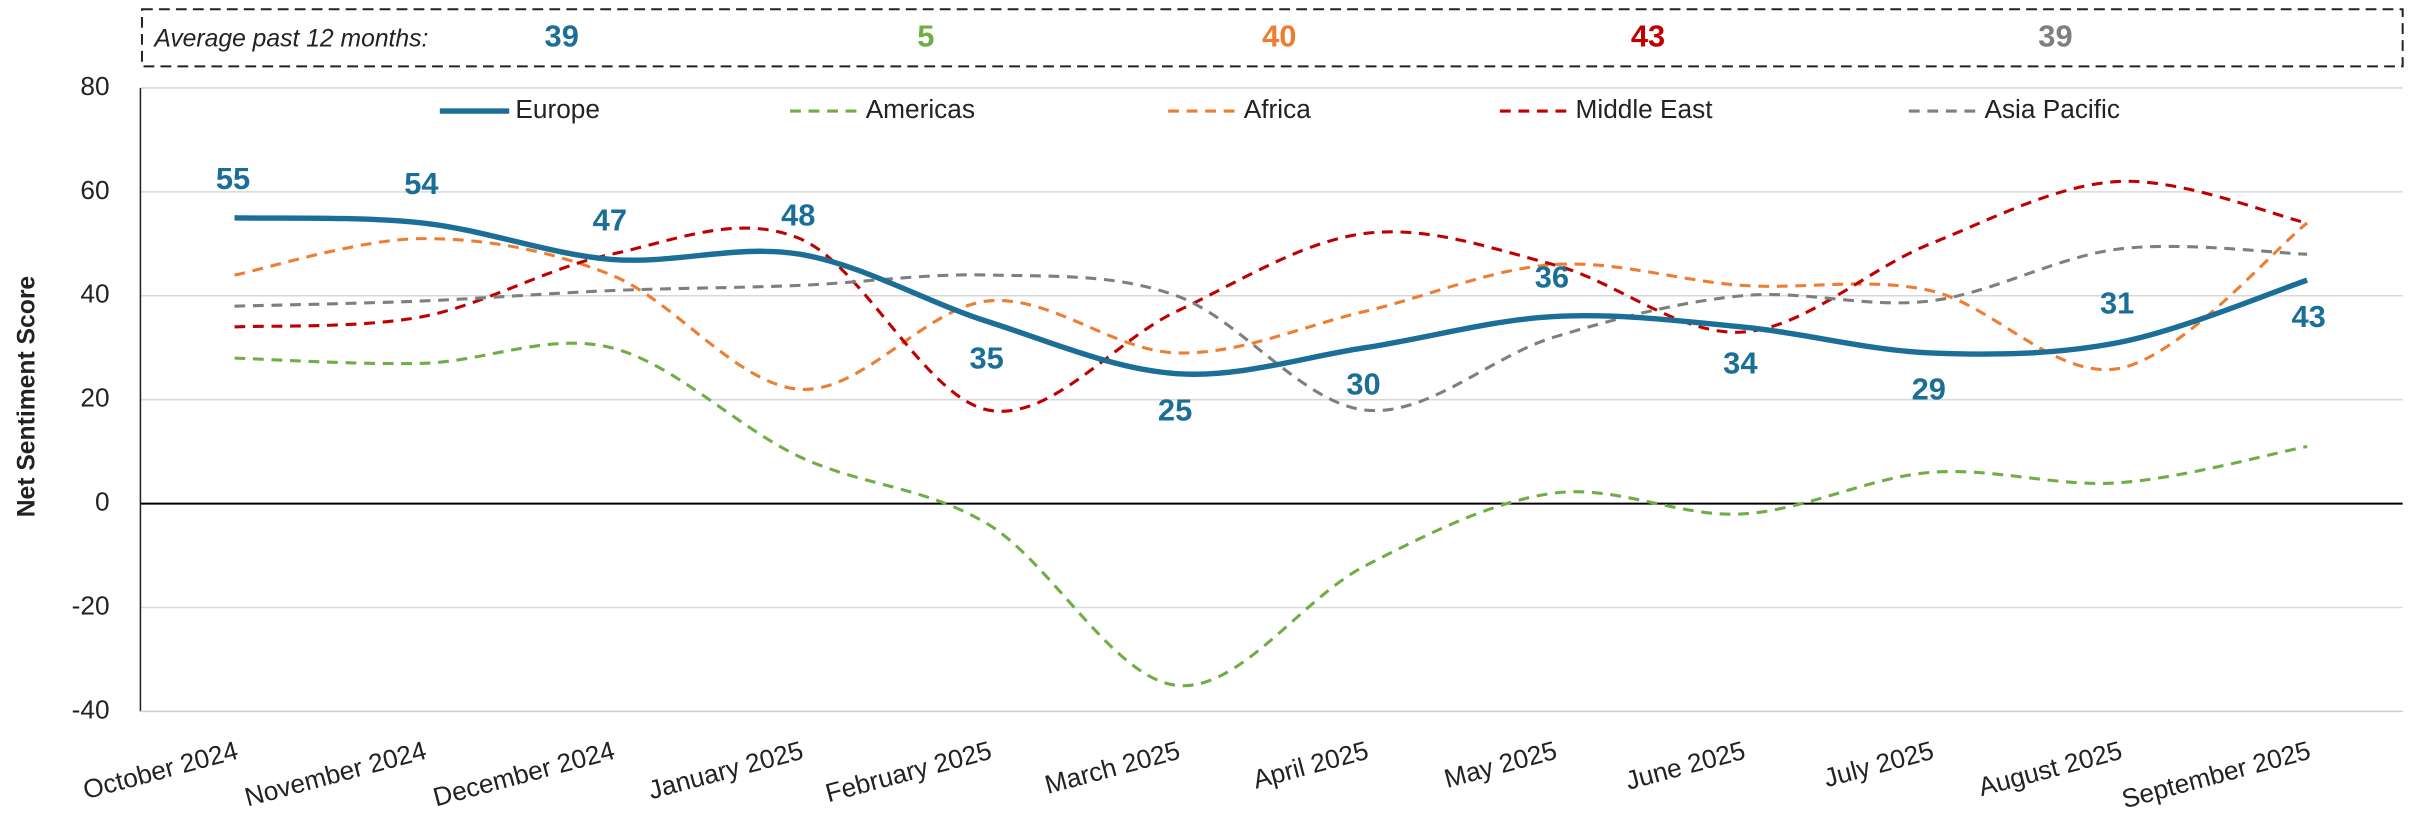  What do you see at coordinates (1648, 36) in the screenshot?
I see `summary-value: 43` at bounding box center [1648, 36].